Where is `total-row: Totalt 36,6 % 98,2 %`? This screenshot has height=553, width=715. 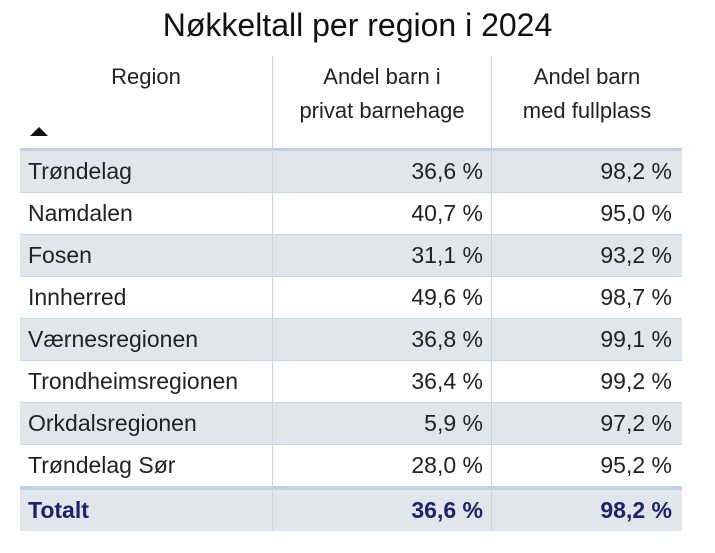
total-row: Totalt 36,6 % 98,2 % is located at coordinates (351, 509).